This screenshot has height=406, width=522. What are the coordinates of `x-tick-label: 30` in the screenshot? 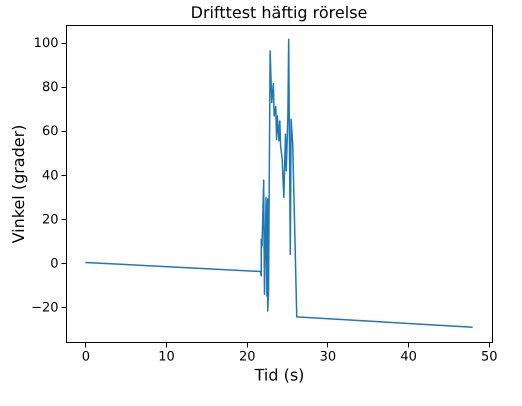 It's located at (328, 357).